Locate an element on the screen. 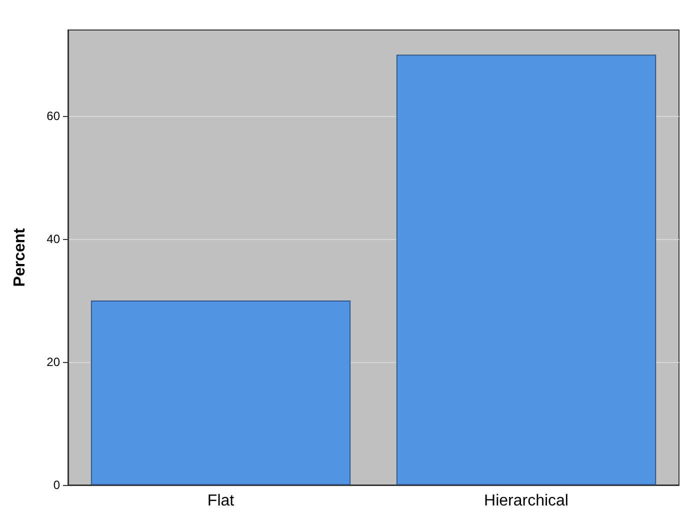 This screenshot has height=519, width=689. y-tick-label: 0 is located at coordinates (56, 485).